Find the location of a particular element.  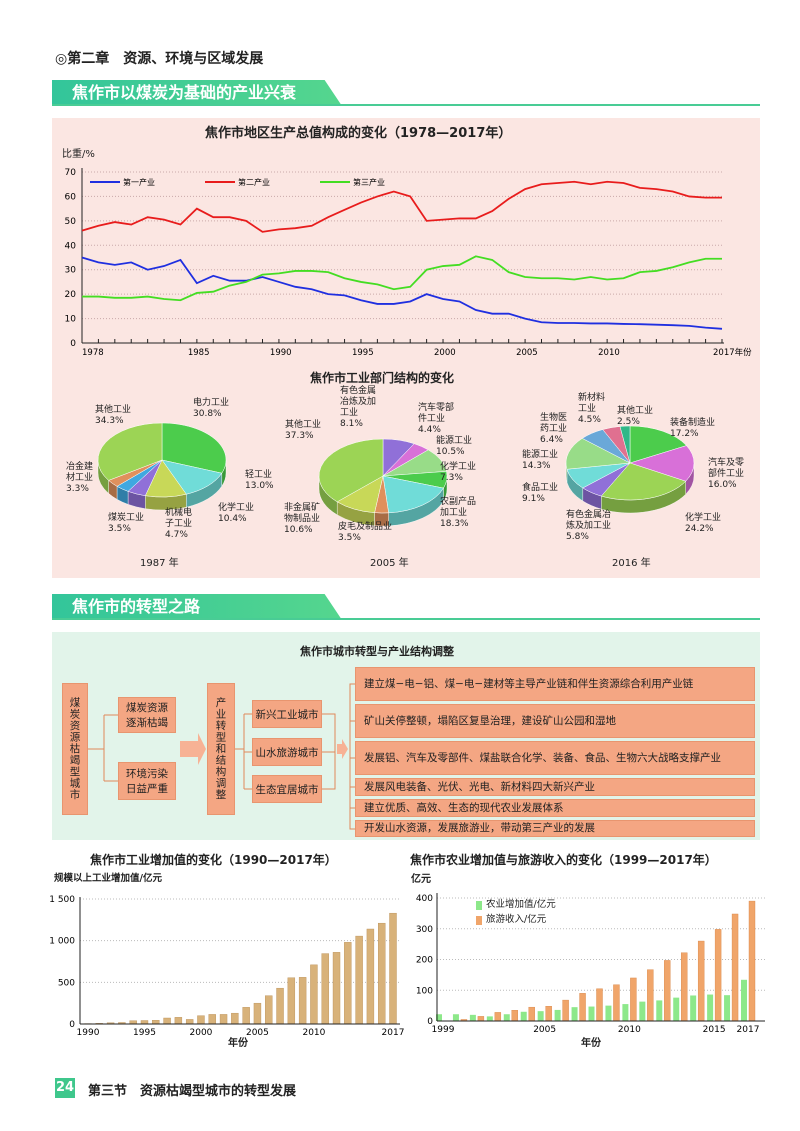

pie-label: 汽车及零 部件工业 16.0% is located at coordinates (726, 474).